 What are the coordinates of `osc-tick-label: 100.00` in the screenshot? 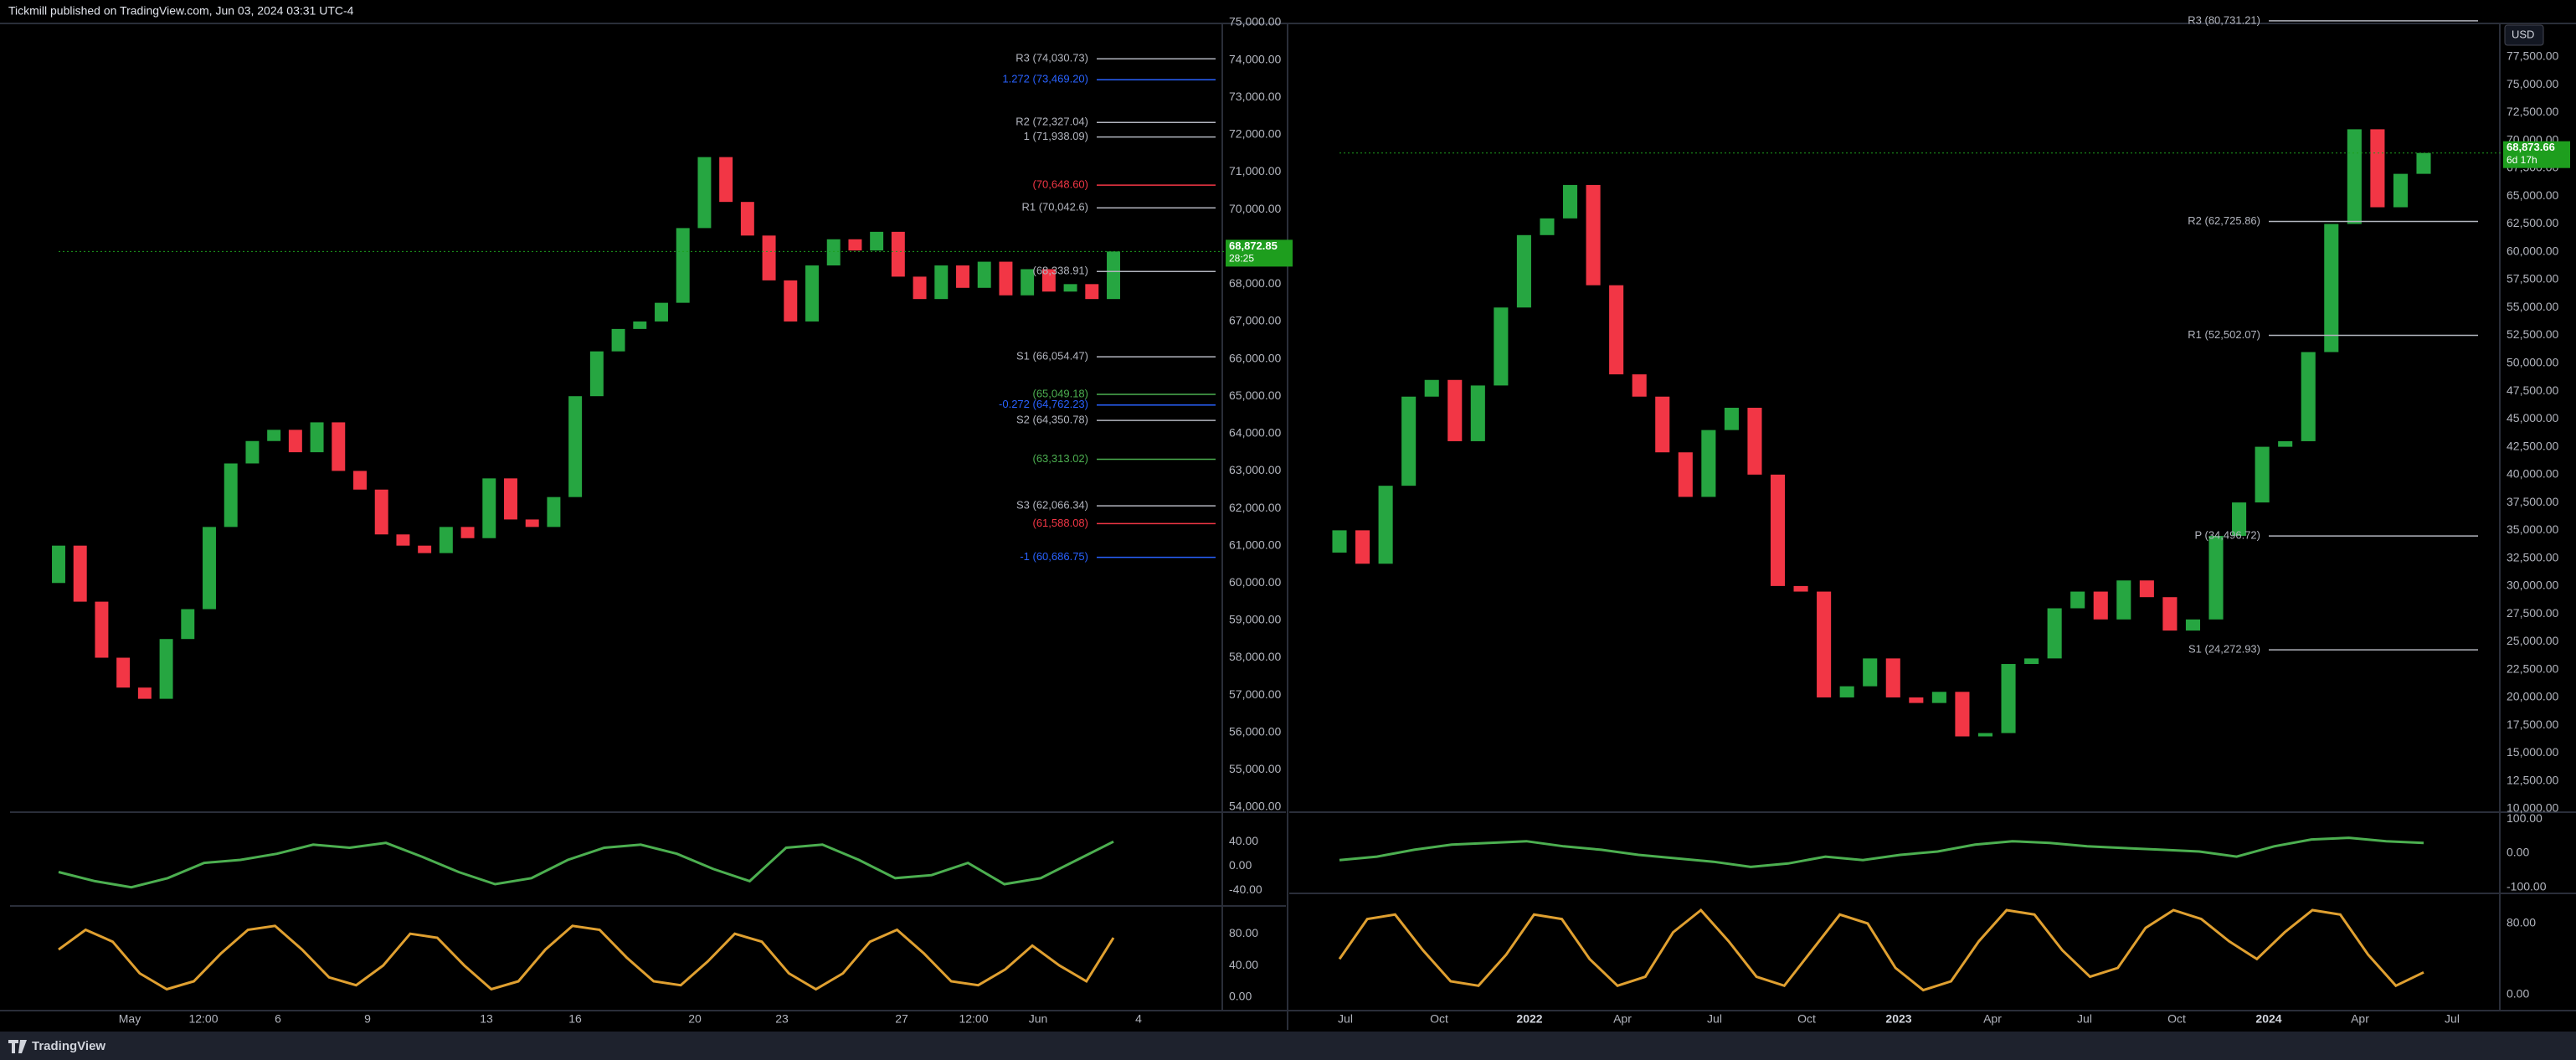 It's located at (2525, 818).